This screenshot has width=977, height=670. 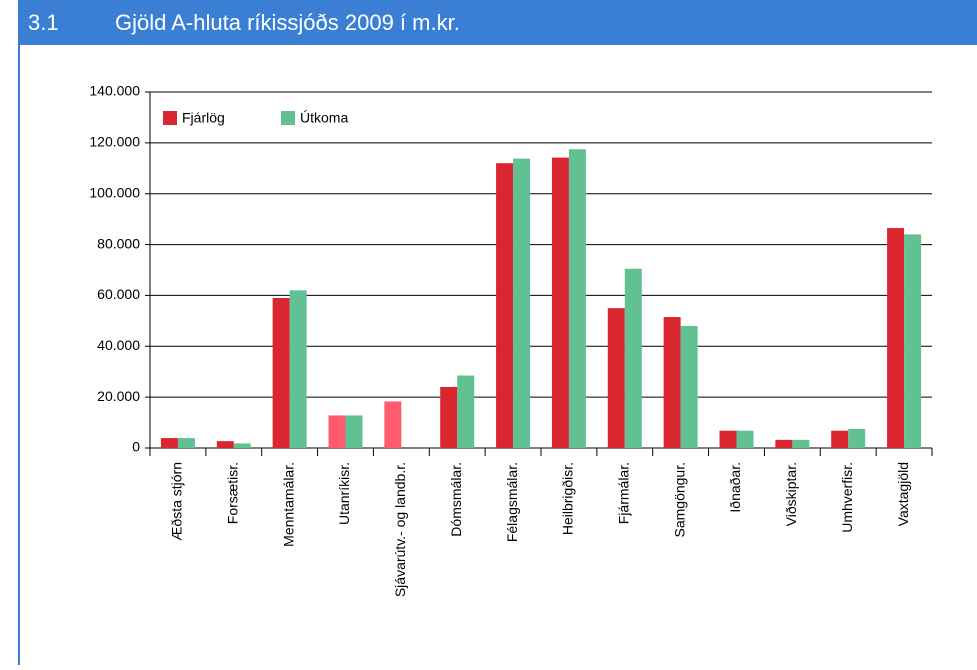 I want to click on x-tick-label: Dómsmálar., so click(x=456, y=499).